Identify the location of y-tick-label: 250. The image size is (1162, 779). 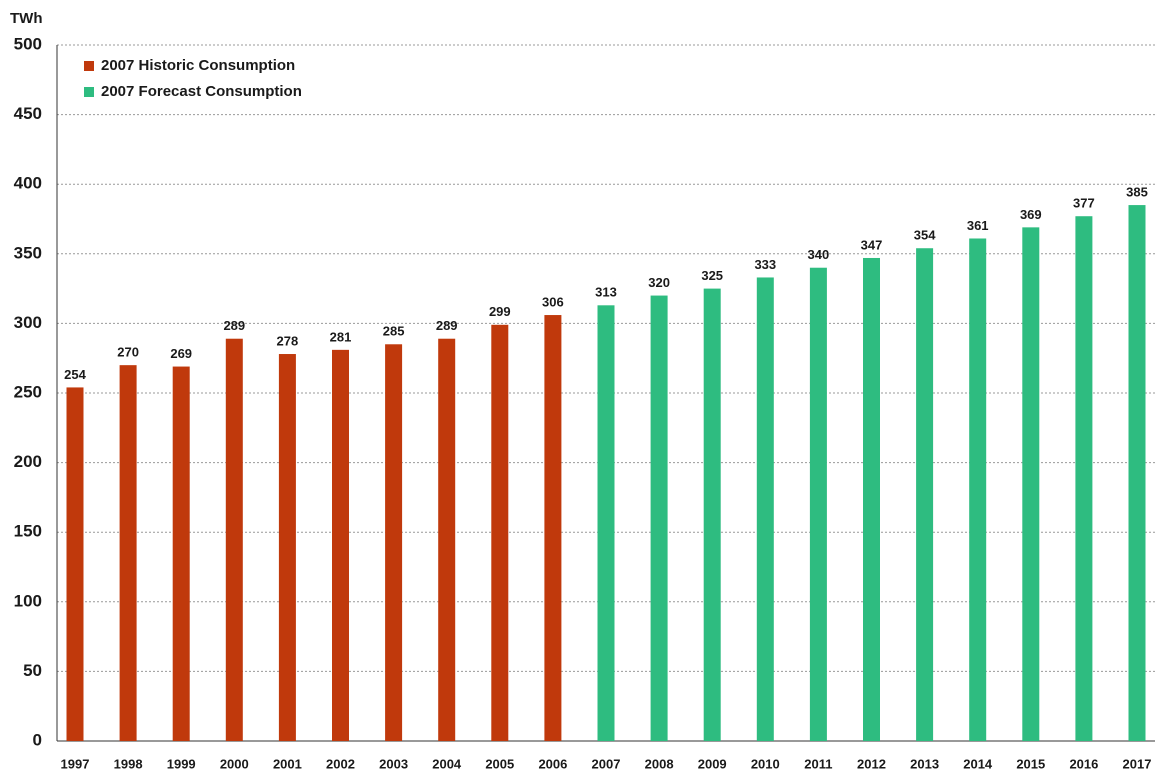
(28, 391).